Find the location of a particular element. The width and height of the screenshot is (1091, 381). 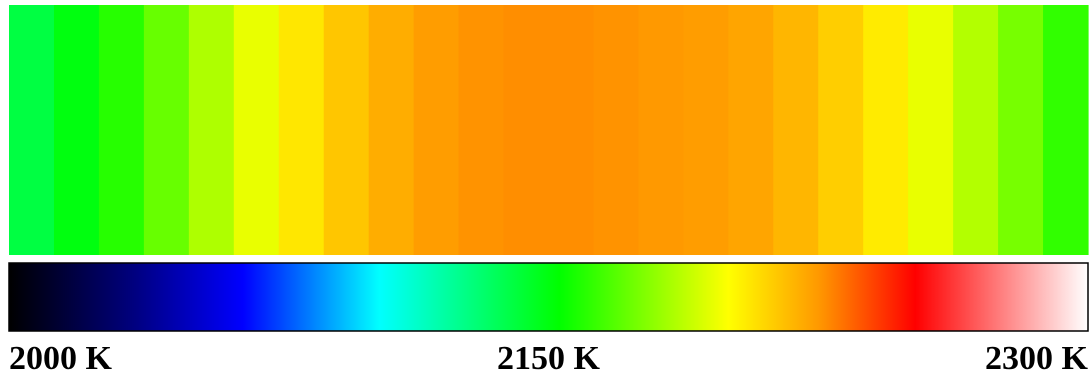

colorbar-tick-label: 2150 K is located at coordinates (549, 358).